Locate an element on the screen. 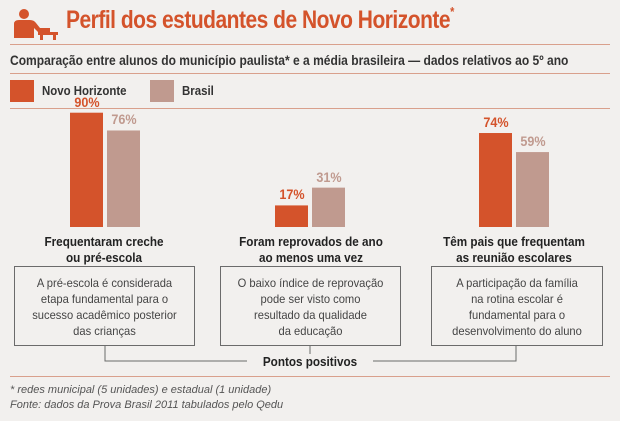 The image size is (620, 421). category-label-creche: Frequentaram creche ou pré-escola is located at coordinates (104, 250).